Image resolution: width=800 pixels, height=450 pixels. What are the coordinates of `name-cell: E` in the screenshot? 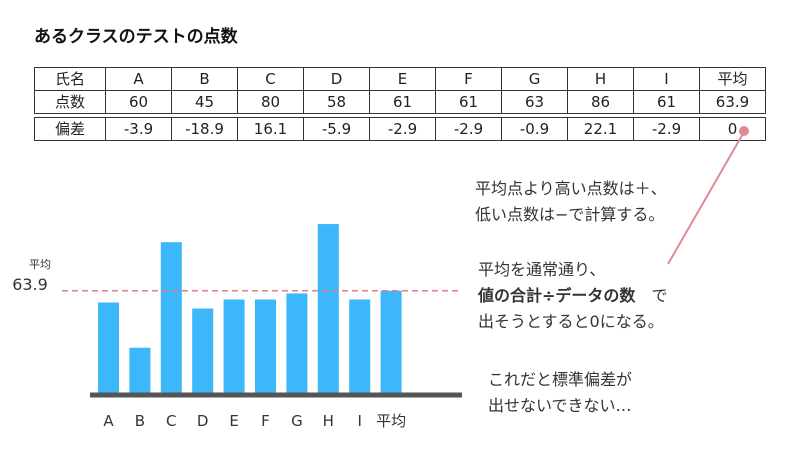 It's located at (402, 79).